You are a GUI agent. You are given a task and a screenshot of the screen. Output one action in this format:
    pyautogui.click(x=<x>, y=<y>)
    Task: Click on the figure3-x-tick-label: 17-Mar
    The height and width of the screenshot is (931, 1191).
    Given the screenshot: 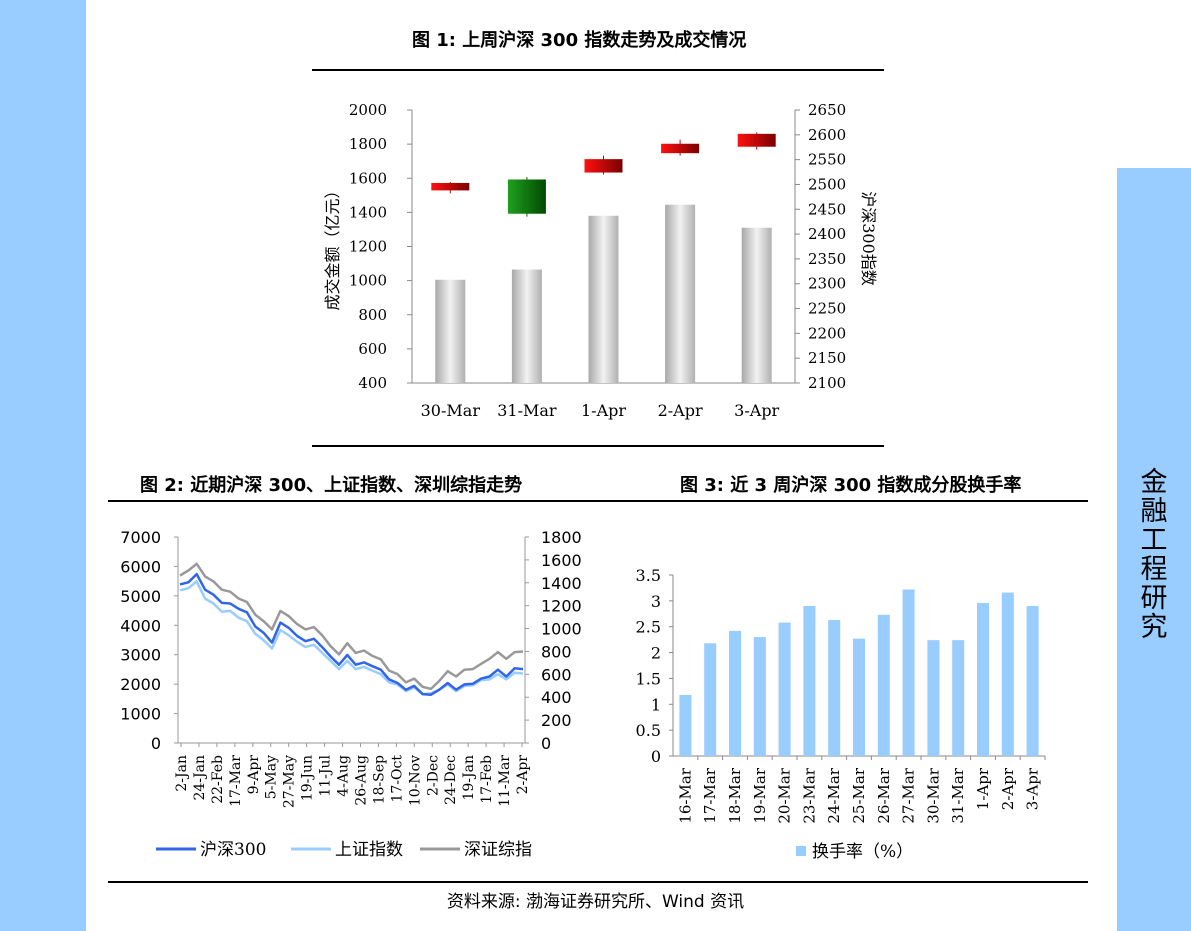 What is the action you would take?
    pyautogui.click(x=710, y=795)
    